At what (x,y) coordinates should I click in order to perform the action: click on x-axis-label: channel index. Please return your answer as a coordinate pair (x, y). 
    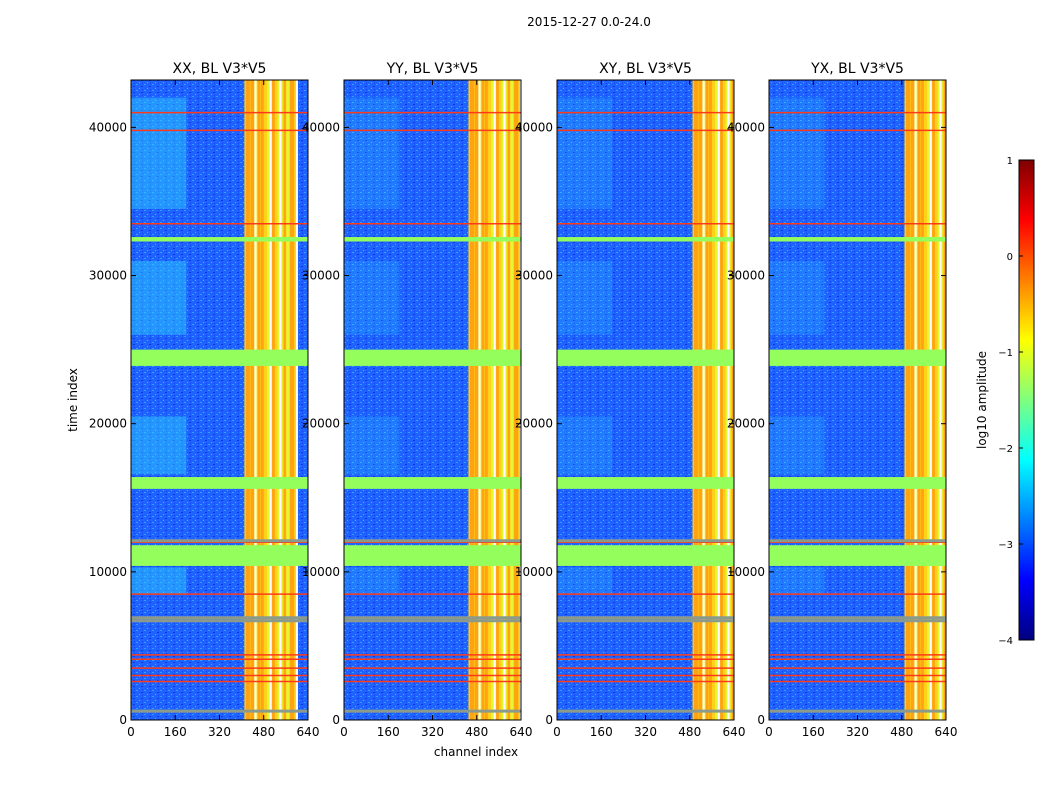
    Looking at the image, I should click on (476, 752).